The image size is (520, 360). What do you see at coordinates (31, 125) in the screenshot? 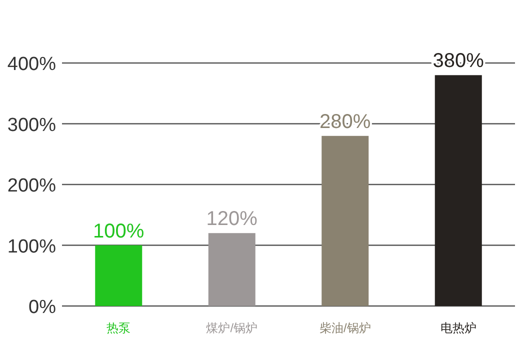
I see `y-tick-label: 300%` at bounding box center [31, 125].